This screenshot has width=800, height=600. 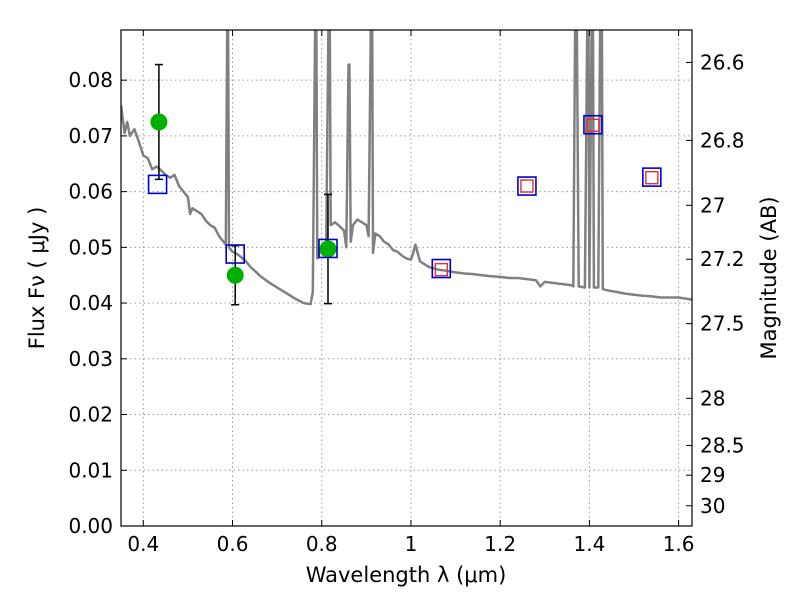 What do you see at coordinates (90, 470) in the screenshot?
I see `y-tick-label: 0.01` at bounding box center [90, 470].